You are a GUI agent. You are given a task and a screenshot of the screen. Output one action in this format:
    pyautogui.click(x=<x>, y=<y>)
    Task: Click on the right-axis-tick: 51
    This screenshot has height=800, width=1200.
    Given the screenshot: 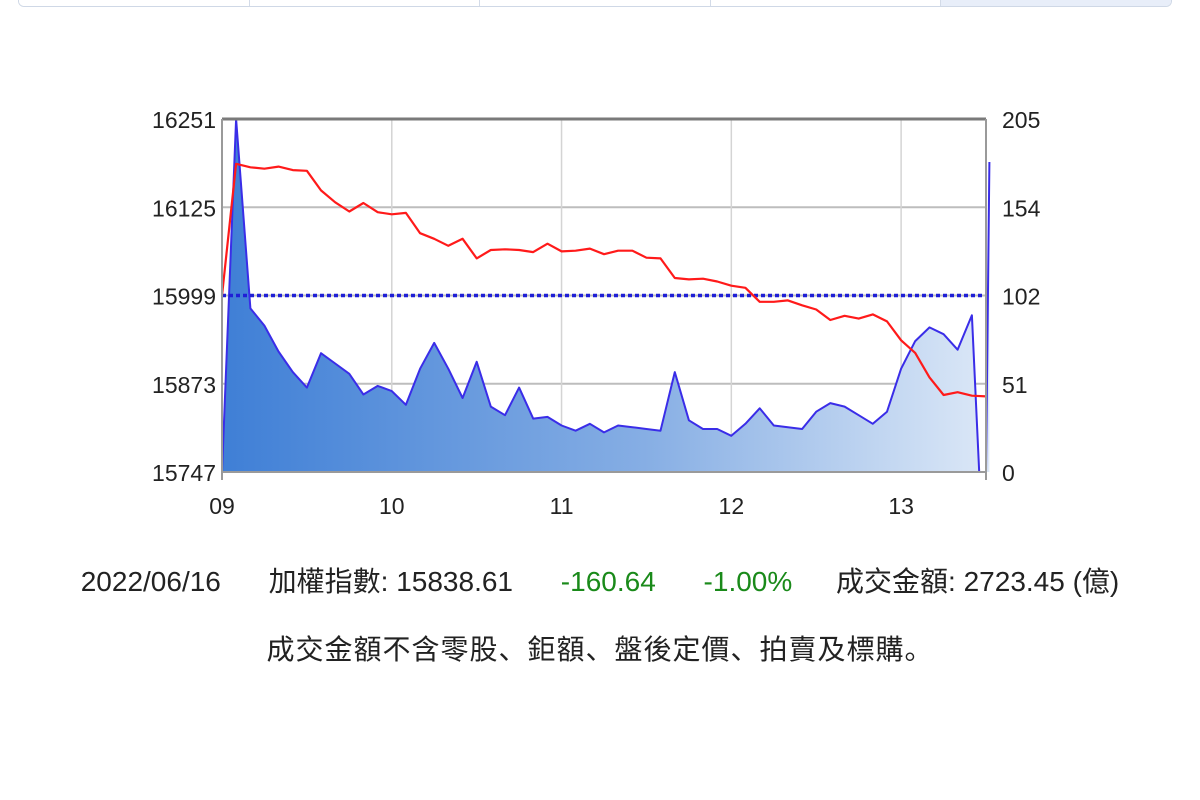 What is the action you would take?
    pyautogui.click(x=1015, y=385)
    